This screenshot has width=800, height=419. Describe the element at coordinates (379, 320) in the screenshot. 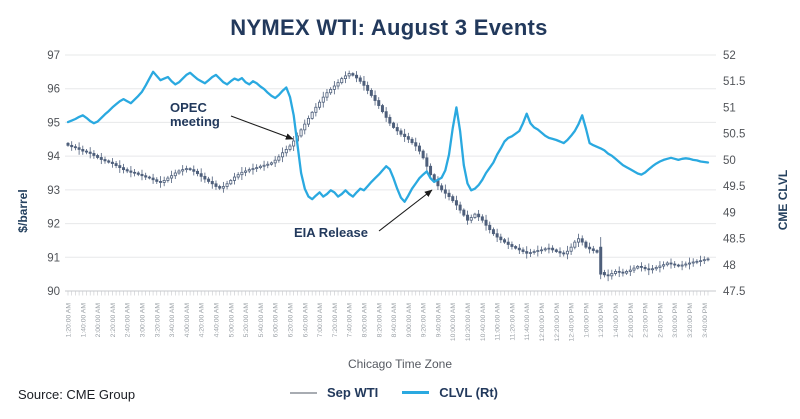

I see `x-tick-label: 8:20:00 AM` at that location.